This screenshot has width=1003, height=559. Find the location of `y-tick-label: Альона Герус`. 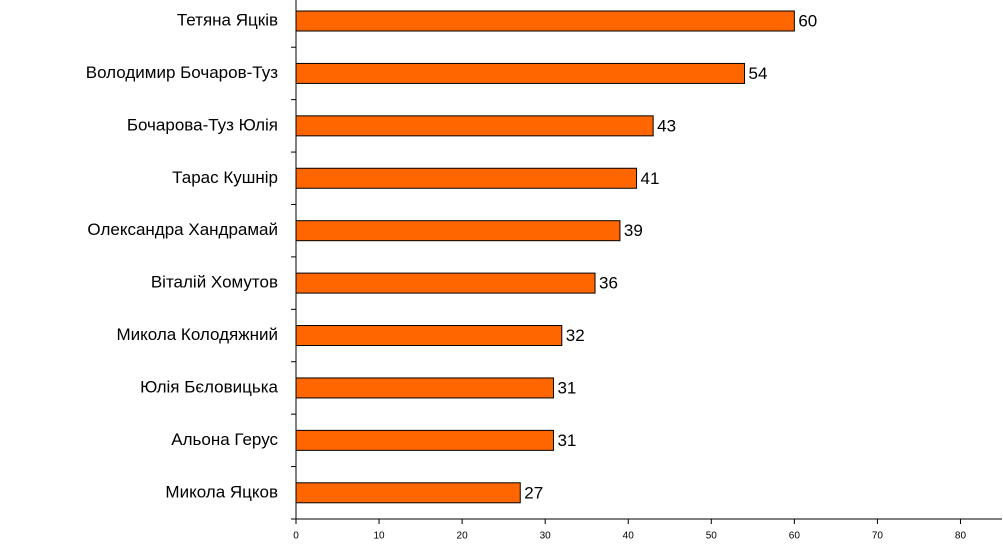

y-tick-label: Альона Герус is located at coordinates (224, 439).